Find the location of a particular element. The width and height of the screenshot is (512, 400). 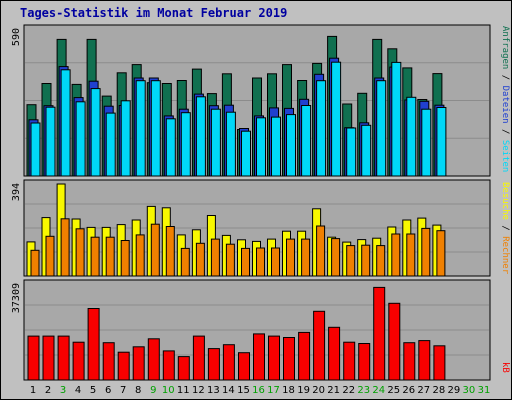

x-tick-label-21: 21 is located at coordinates (333, 390).